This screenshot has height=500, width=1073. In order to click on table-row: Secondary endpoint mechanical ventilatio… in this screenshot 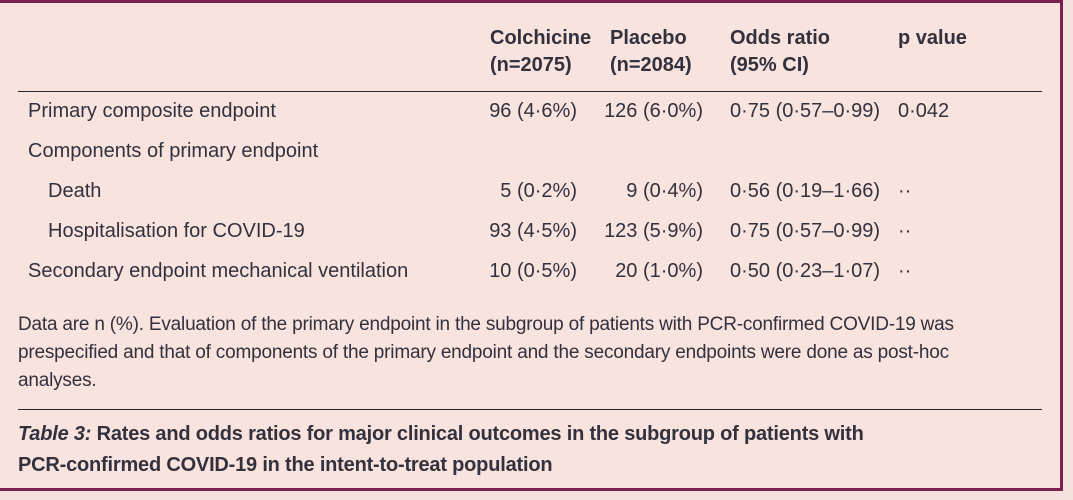, I will do `click(530, 272)`.